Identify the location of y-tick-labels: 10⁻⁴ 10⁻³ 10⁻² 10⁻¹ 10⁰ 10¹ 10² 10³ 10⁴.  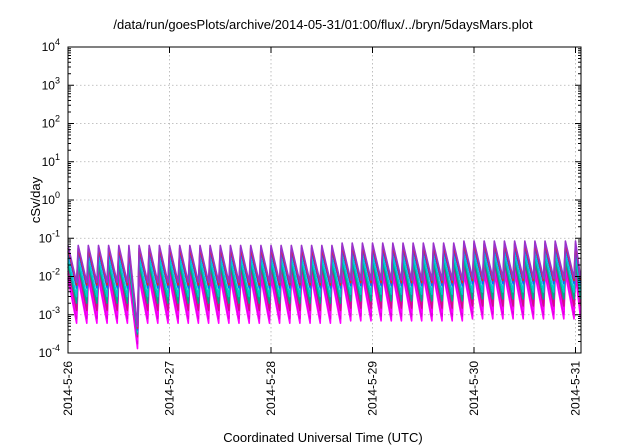
(49, 198).